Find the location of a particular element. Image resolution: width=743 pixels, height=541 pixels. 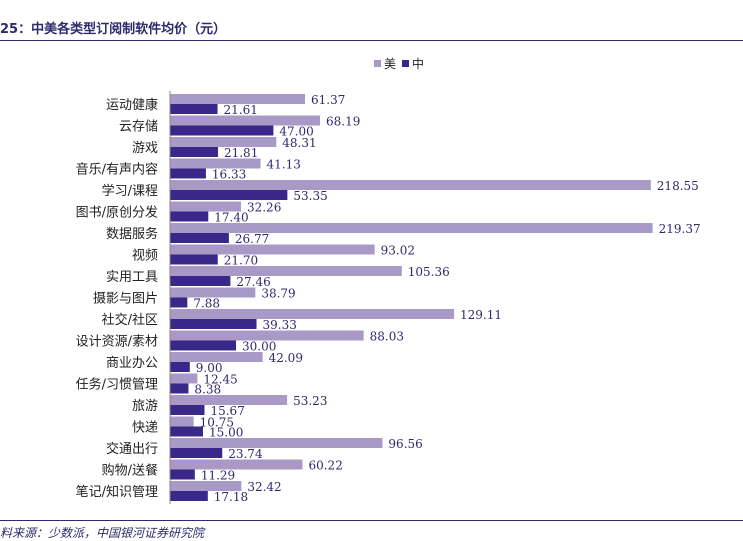

data-label-us: 42.09 is located at coordinates (286, 358).